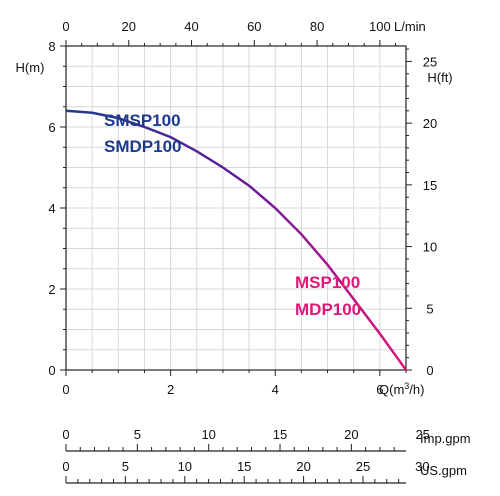 The image size is (500, 496). What do you see at coordinates (142, 120) in the screenshot?
I see `model-label-smsp100: SMSP100` at bounding box center [142, 120].